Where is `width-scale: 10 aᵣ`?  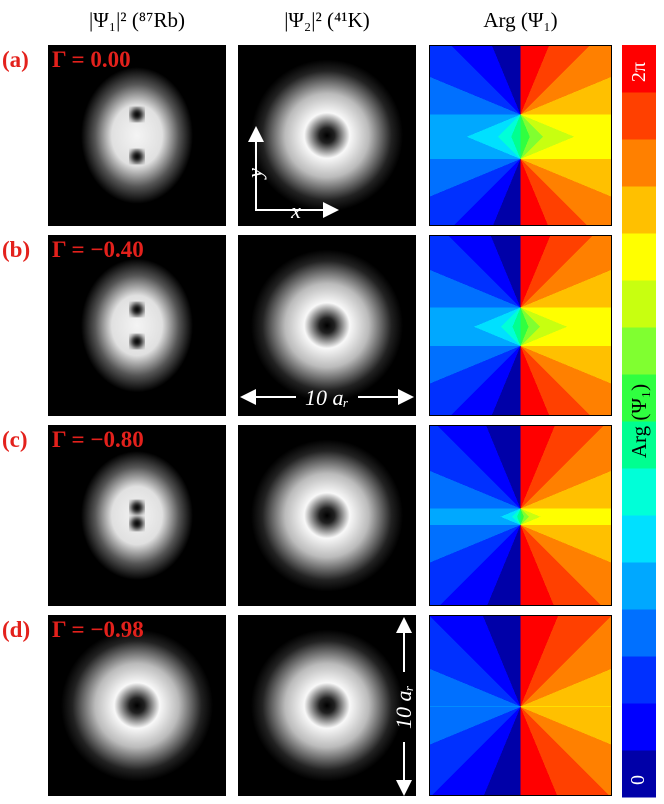
width-scale: 10 aᵣ is located at coordinates (327, 397).